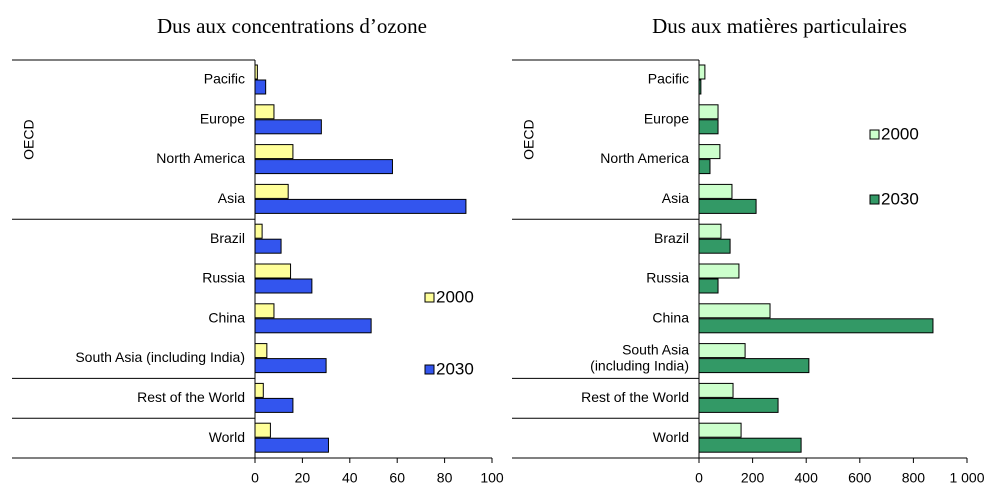 This screenshot has width=986, height=488. What do you see at coordinates (350, 478) in the screenshot?
I see `x-tick-label: 40` at bounding box center [350, 478].